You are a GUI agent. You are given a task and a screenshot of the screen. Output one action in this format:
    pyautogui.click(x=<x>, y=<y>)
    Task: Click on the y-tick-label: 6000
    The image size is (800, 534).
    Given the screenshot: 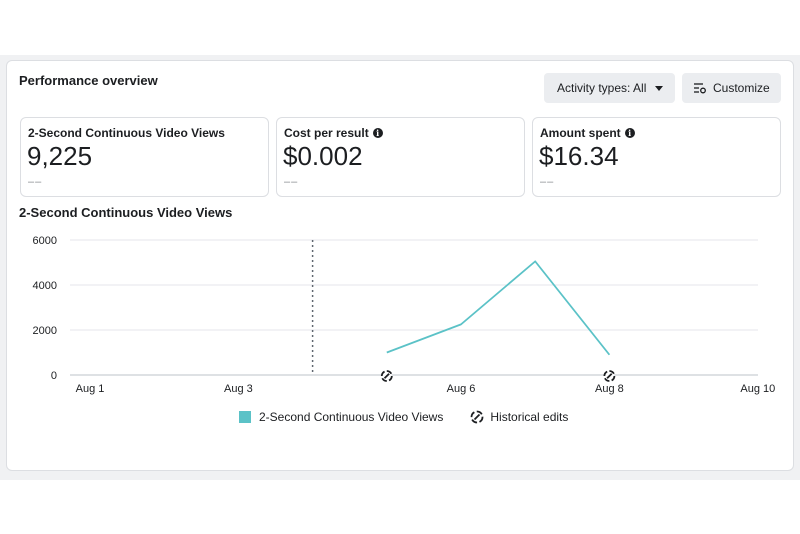 What is the action you would take?
    pyautogui.click(x=45, y=241)
    